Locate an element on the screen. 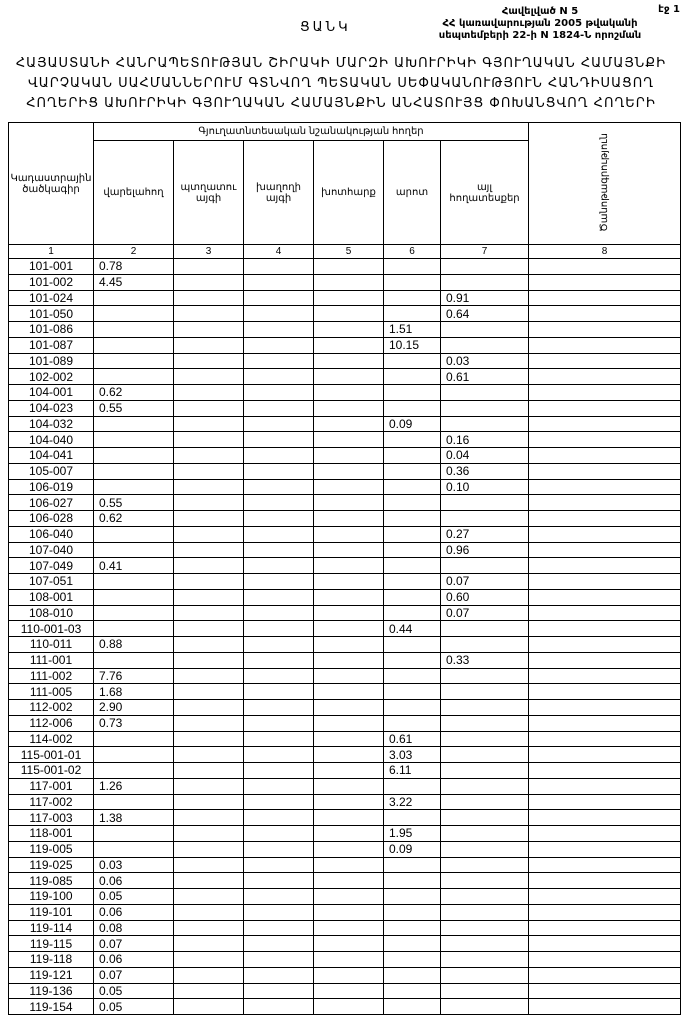 The height and width of the screenshot is (1023, 682). table-row: 105-007 0.36 is located at coordinates (345, 471).